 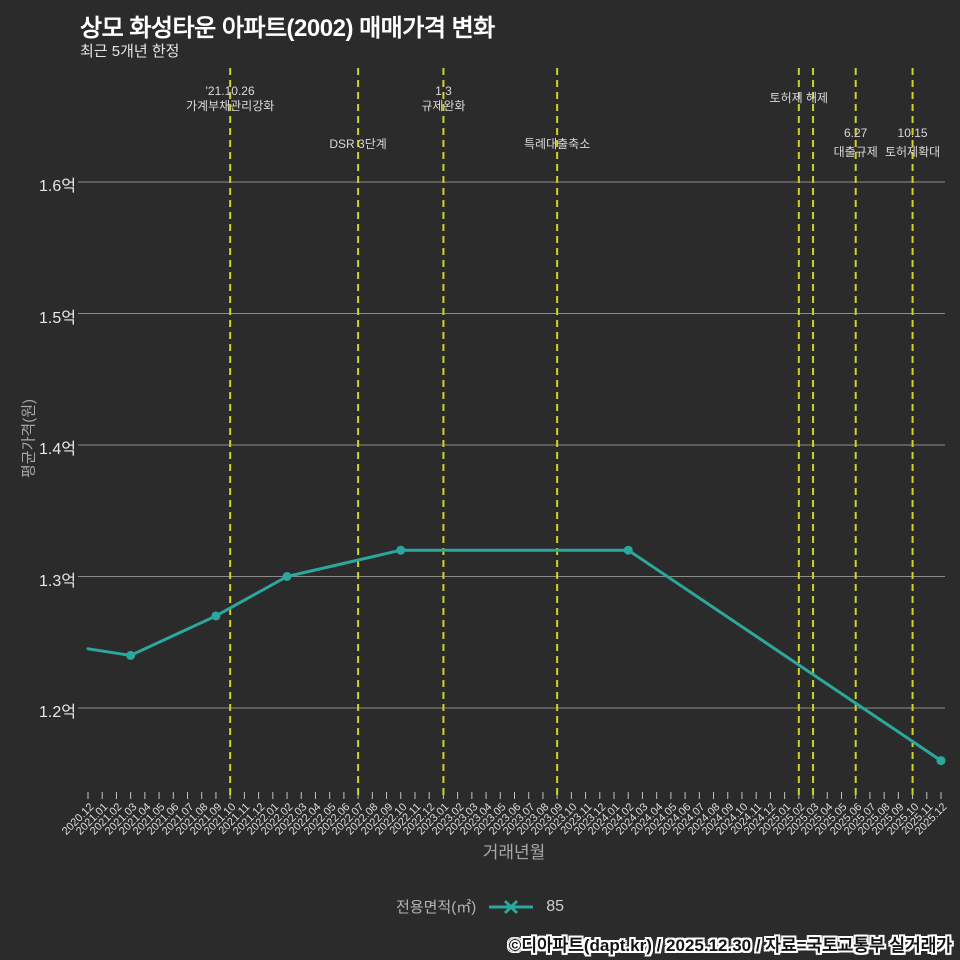 What do you see at coordinates (443, 106) in the screenshot?
I see `annotation-label-line: 규제완화` at bounding box center [443, 106].